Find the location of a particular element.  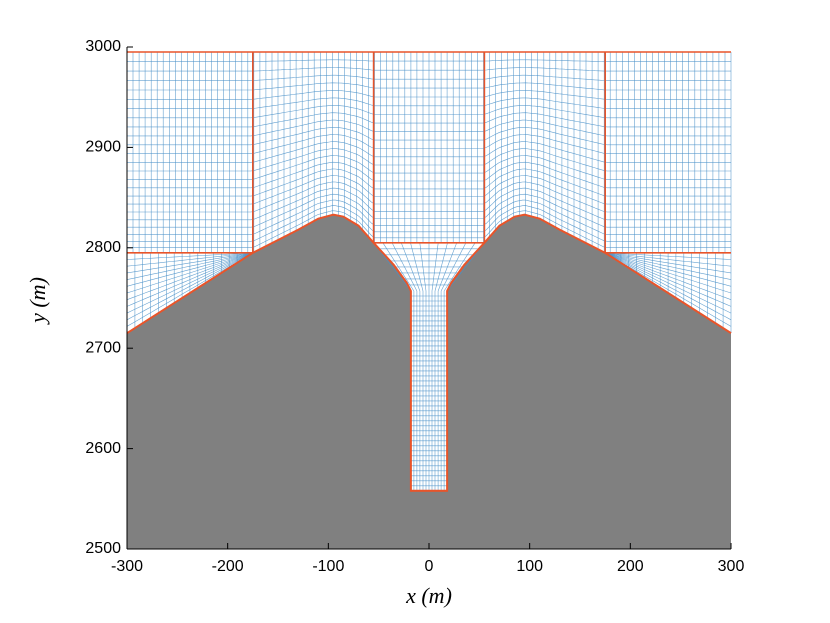

x-tick-label: 100 is located at coordinates (529, 566).